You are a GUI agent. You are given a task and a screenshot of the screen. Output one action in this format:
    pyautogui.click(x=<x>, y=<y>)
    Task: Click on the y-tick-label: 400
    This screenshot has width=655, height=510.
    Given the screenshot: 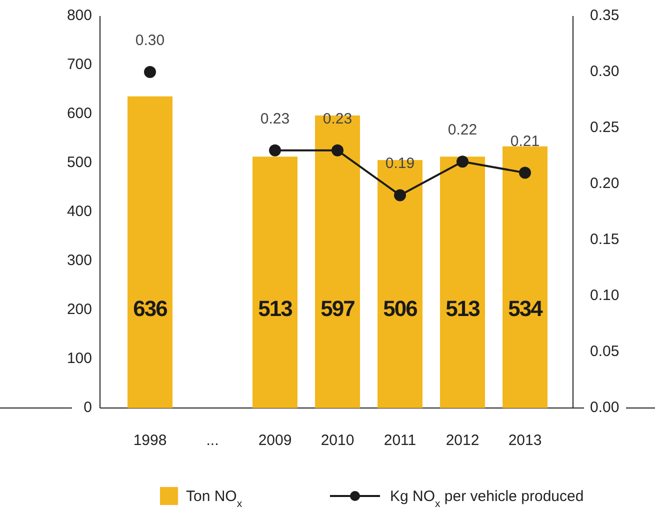 What is the action you would take?
    pyautogui.click(x=79, y=211)
    